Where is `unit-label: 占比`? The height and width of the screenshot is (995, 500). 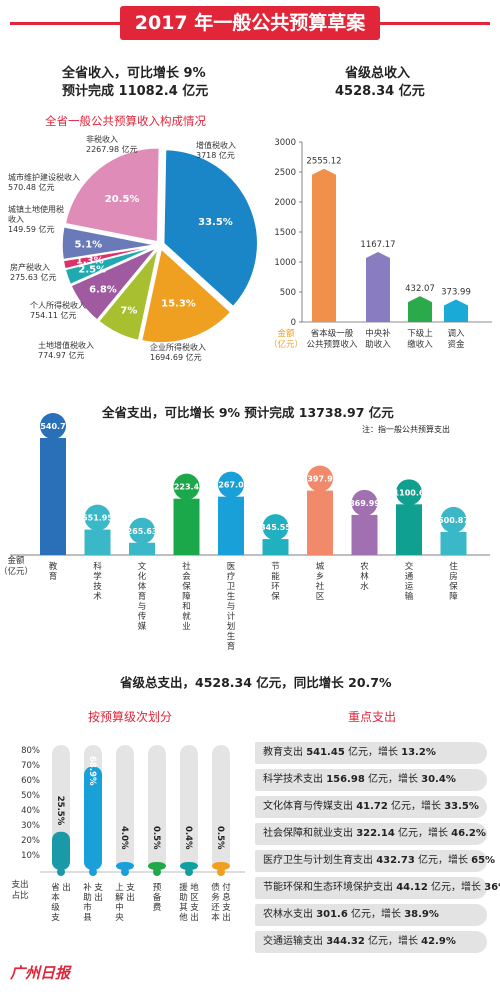 unit-label: 占比 is located at coordinates (19, 895).